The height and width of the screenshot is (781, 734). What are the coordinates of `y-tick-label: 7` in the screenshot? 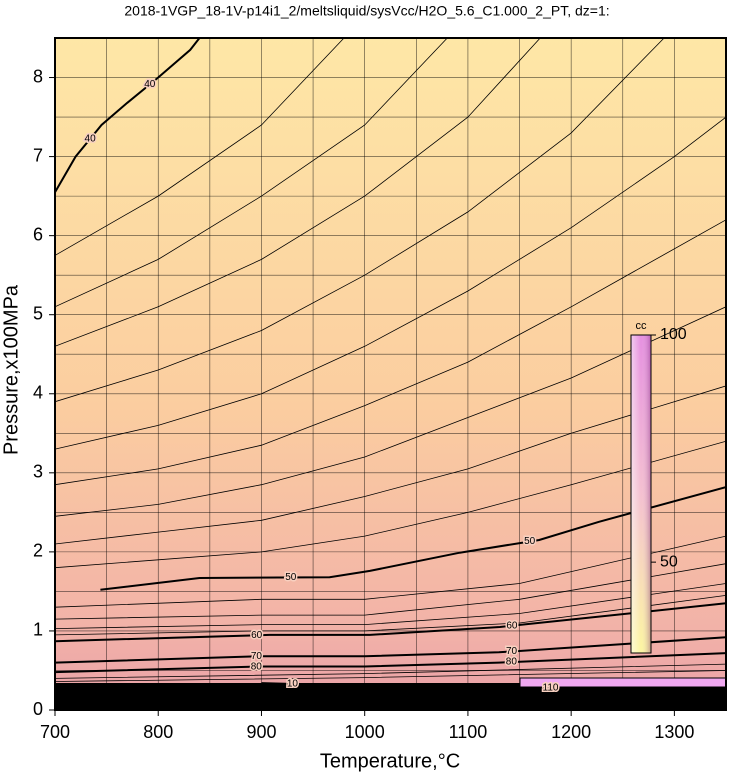 It's located at (38, 155).